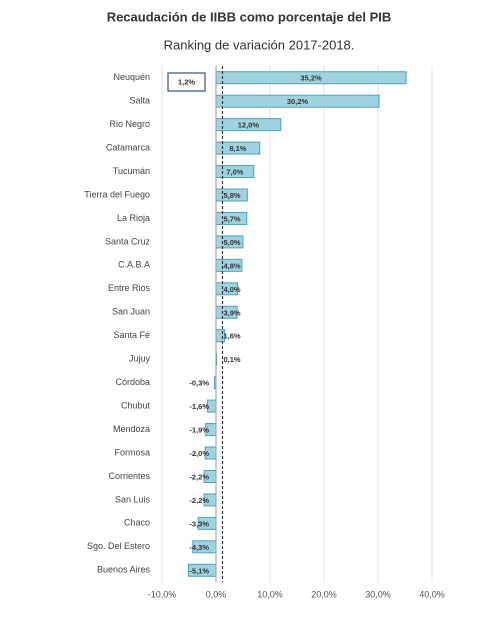  Describe the element at coordinates (133, 218) in the screenshot. I see `category-label: La Rioja` at that location.